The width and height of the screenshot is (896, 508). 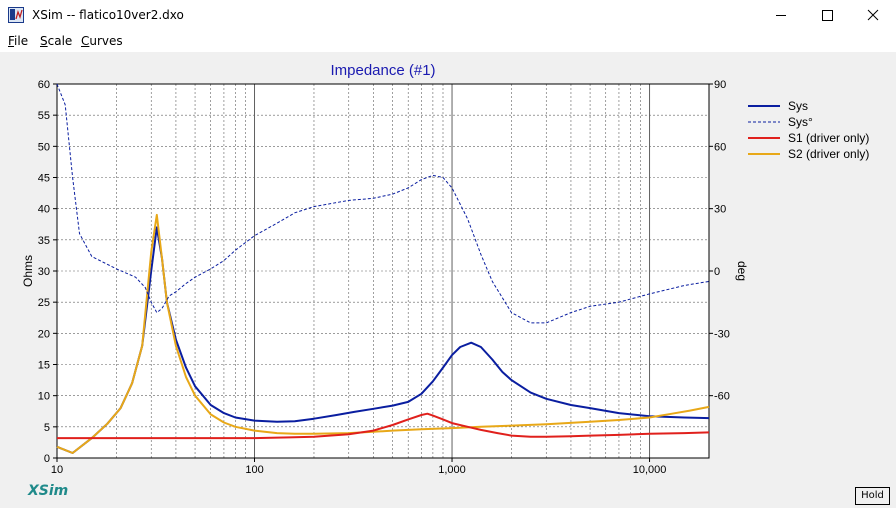 What do you see at coordinates (720, 147) in the screenshot?
I see `y2-tick-label: 60` at bounding box center [720, 147].